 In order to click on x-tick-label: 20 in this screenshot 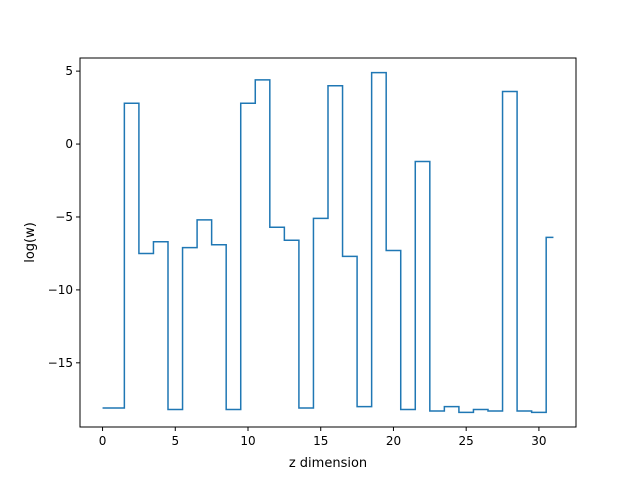, I will do `click(393, 441)`.